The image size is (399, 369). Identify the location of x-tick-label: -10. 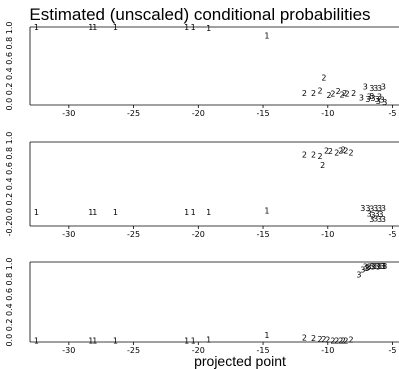
(327, 350).